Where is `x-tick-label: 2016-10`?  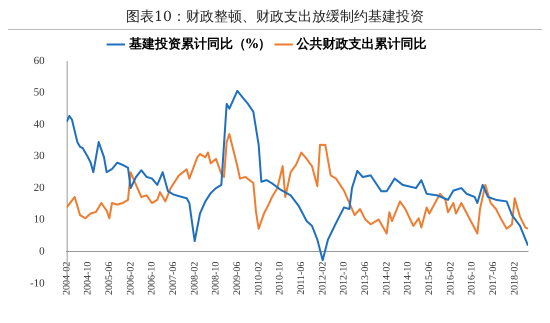
x-tick-label: 2016-10 is located at coordinates (472, 278).